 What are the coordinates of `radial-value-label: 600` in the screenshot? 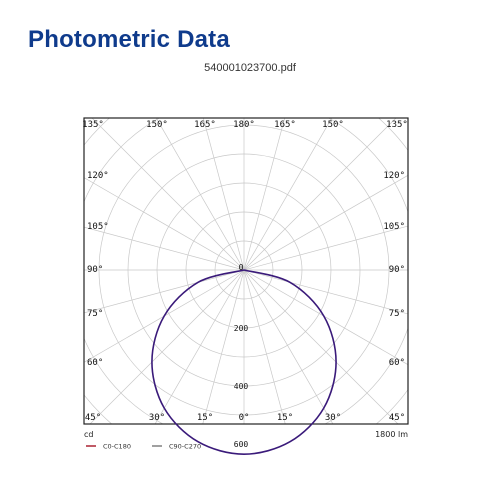 It's located at (241, 444).